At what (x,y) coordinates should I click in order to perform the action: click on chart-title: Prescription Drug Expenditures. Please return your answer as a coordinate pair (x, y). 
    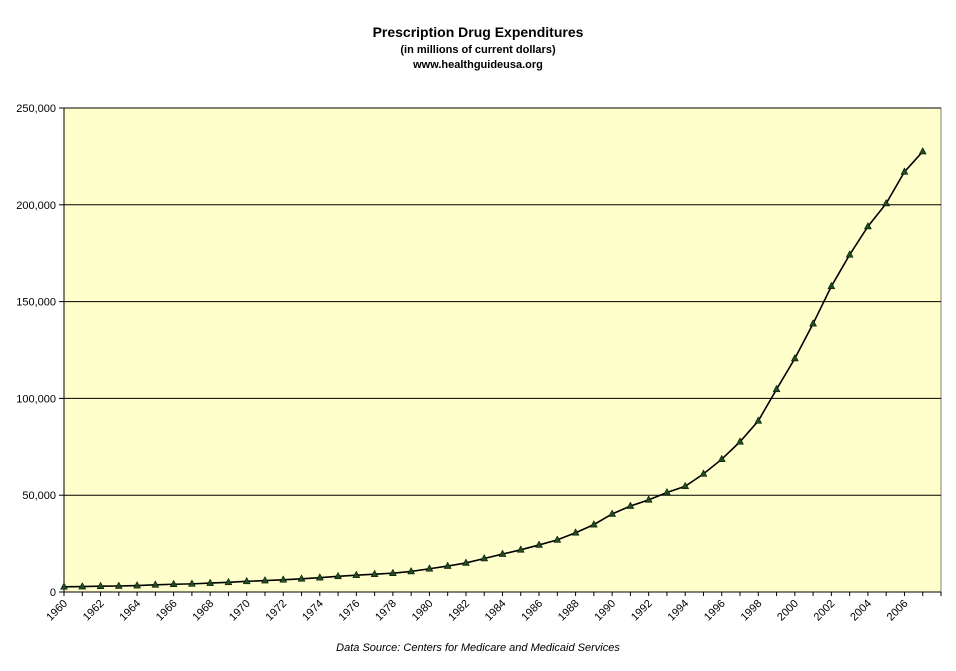
    Looking at the image, I should click on (478, 32).